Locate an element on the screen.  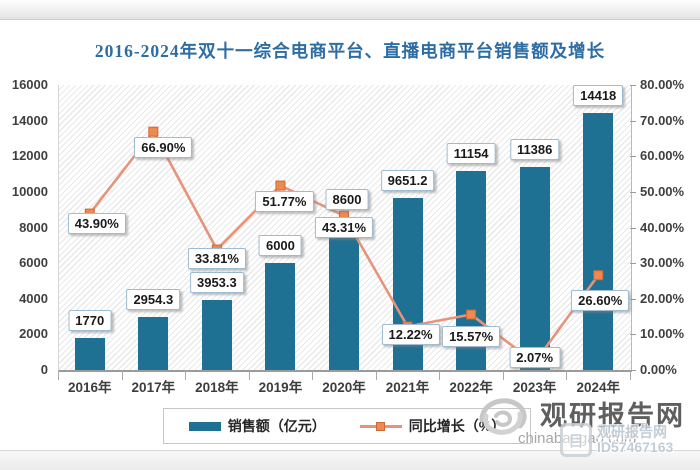
page-footer-strip is located at coordinates (350, 460).